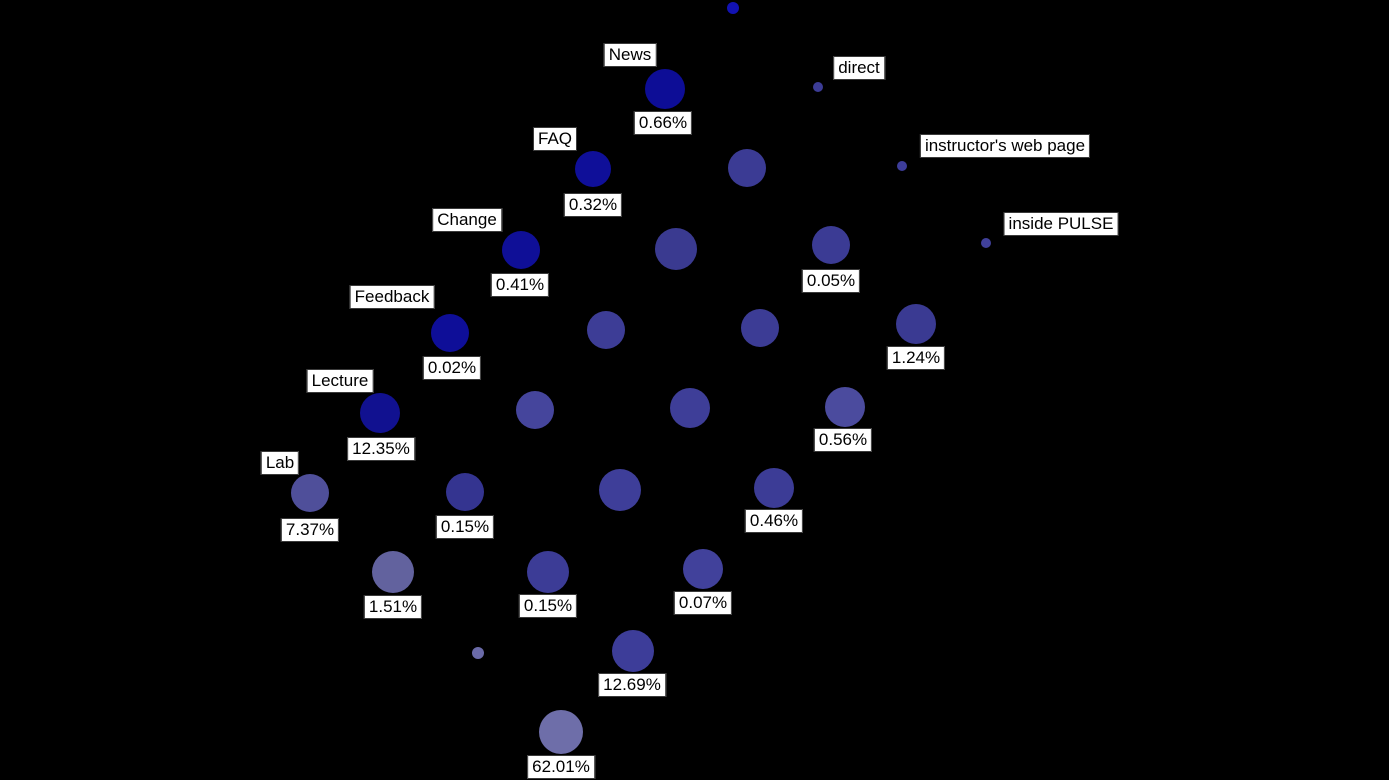  Describe the element at coordinates (902, 166) in the screenshot. I see `bubble-instructor` at that location.